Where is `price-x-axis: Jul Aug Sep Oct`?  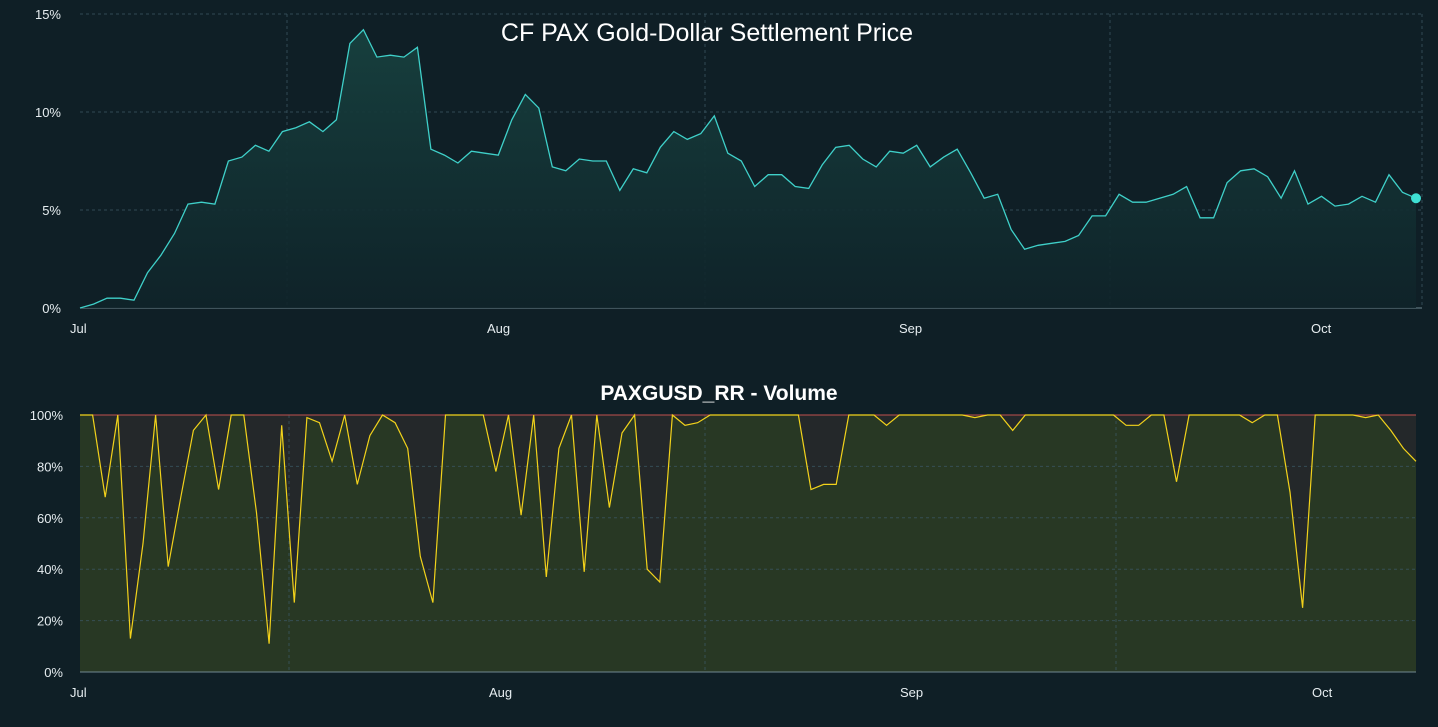
price-x-axis: Jul Aug Sep Oct is located at coordinates (701, 328).